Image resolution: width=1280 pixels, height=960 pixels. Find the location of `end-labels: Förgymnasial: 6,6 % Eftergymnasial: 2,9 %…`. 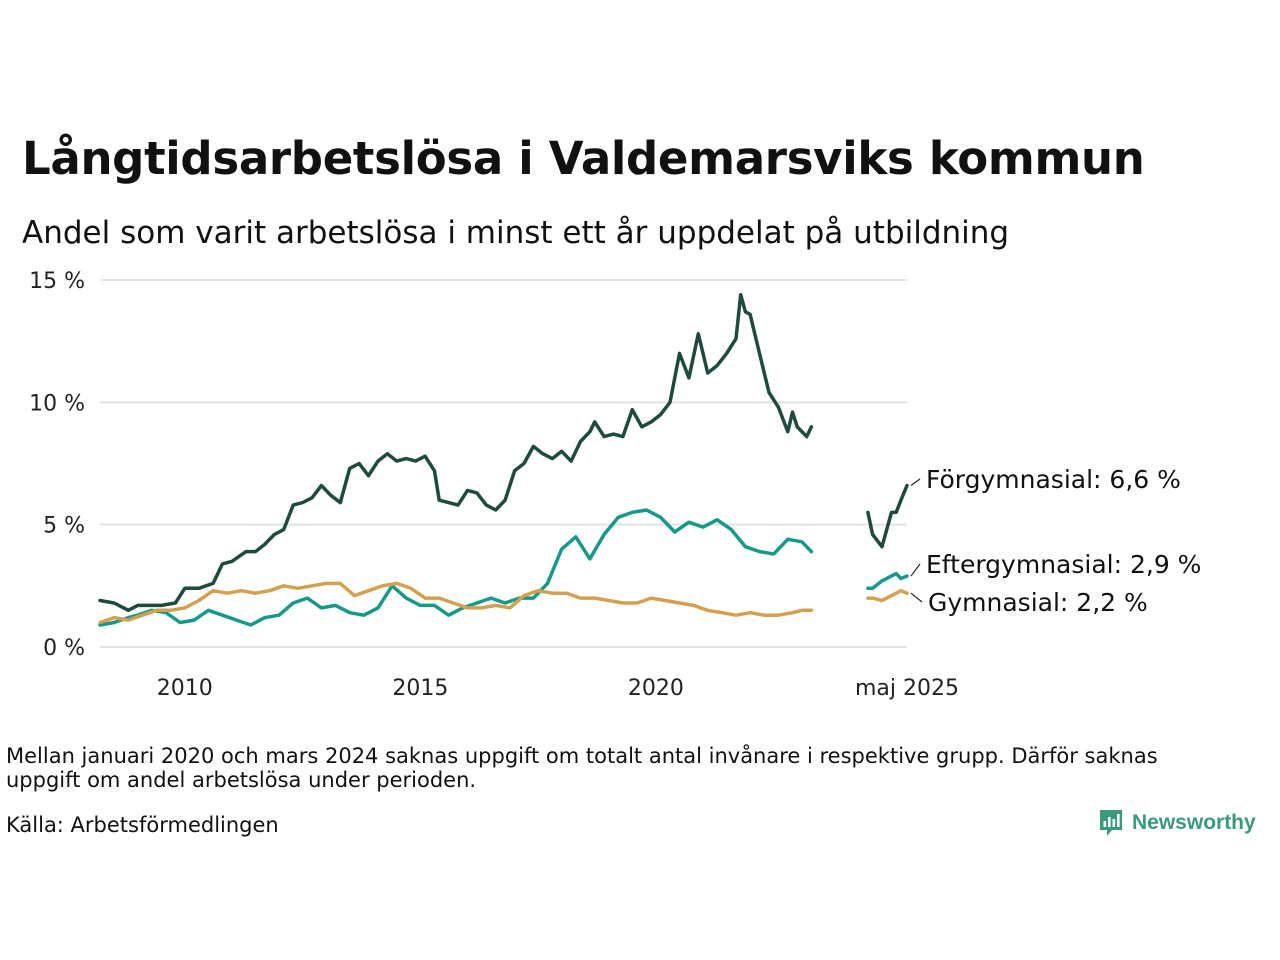

end-labels: Förgymnasial: 6,6 % Eftergymnasial: 2,9 %… is located at coordinates (1055, 541).